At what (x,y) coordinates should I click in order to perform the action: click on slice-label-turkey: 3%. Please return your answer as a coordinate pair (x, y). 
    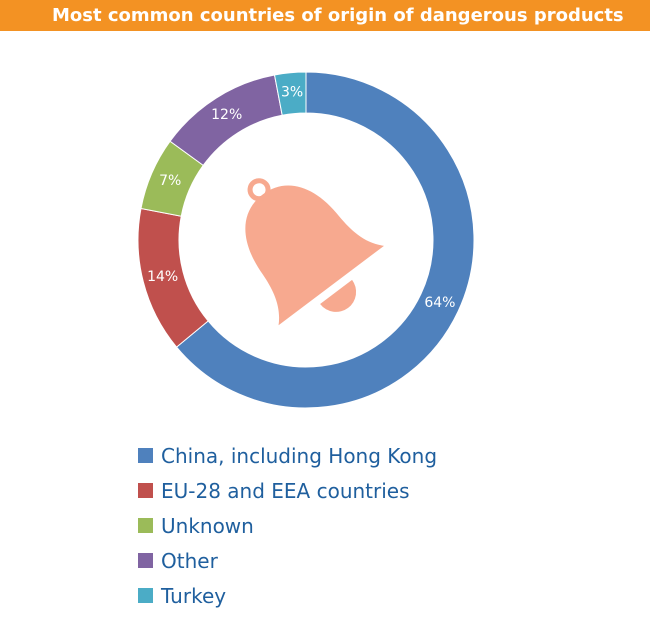
    Looking at the image, I should click on (292, 93).